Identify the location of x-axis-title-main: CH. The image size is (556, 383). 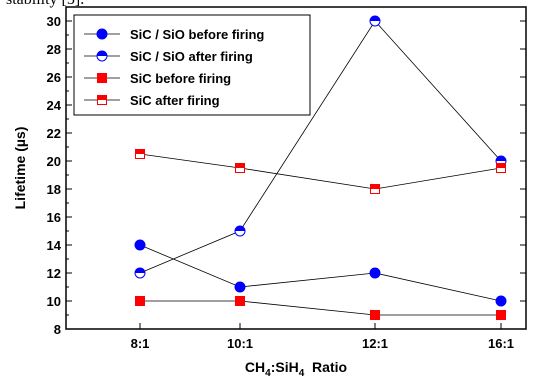
(255, 367).